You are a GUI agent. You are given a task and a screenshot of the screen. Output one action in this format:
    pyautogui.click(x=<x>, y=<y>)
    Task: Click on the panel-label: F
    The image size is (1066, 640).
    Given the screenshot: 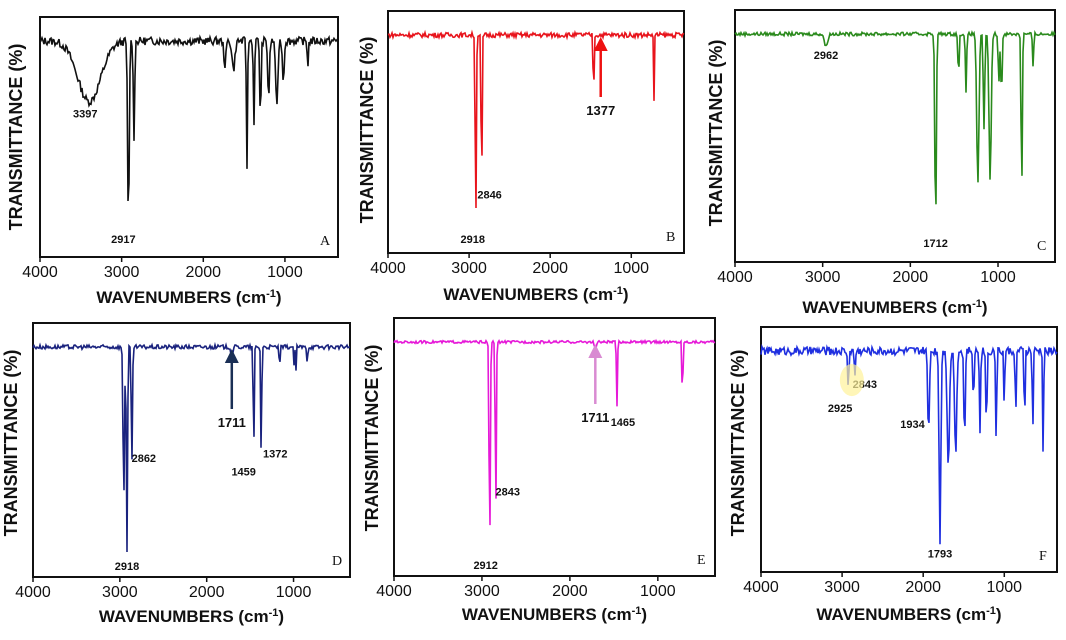 What is the action you would take?
    pyautogui.click(x=1043, y=556)
    